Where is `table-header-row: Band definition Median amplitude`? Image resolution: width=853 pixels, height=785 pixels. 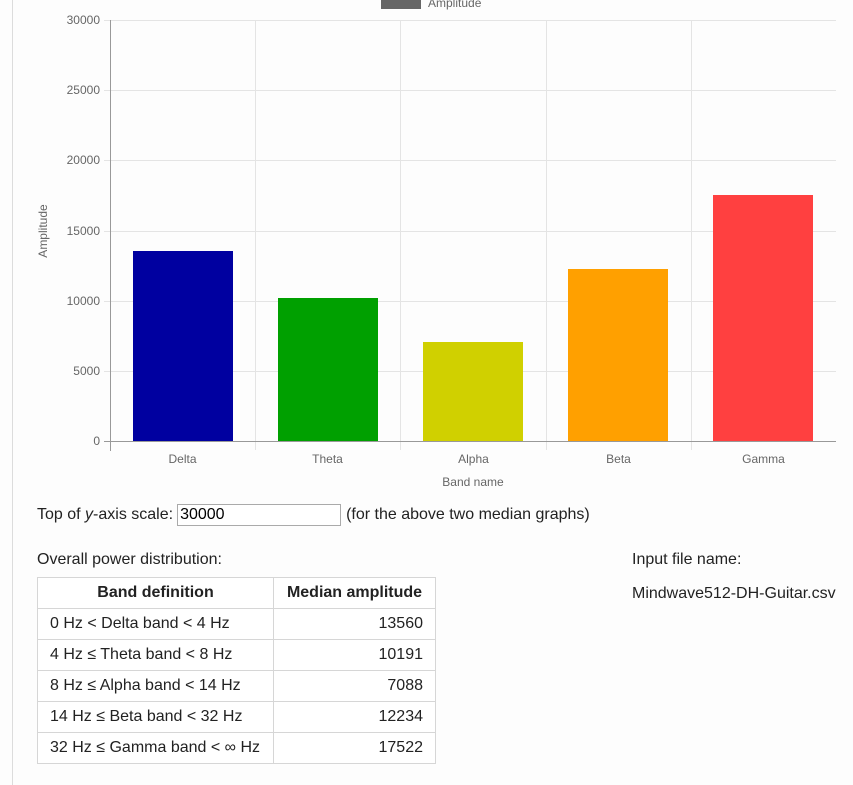
table-header-row: Band definition Median amplitude is located at coordinates (236, 593).